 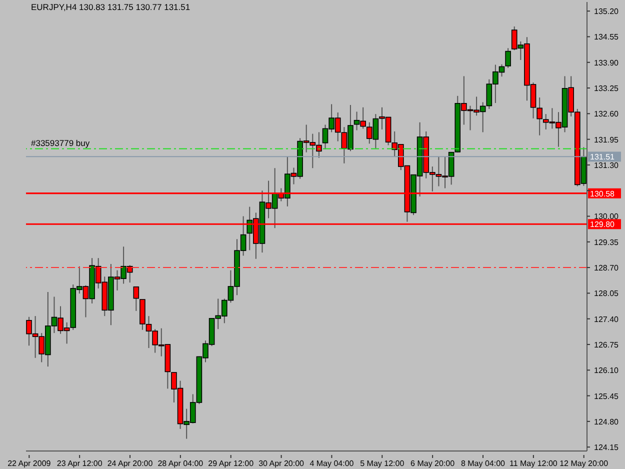 What do you see at coordinates (231, 463) in the screenshot?
I see `x-tick-label: 29 Apr 12:00` at bounding box center [231, 463].